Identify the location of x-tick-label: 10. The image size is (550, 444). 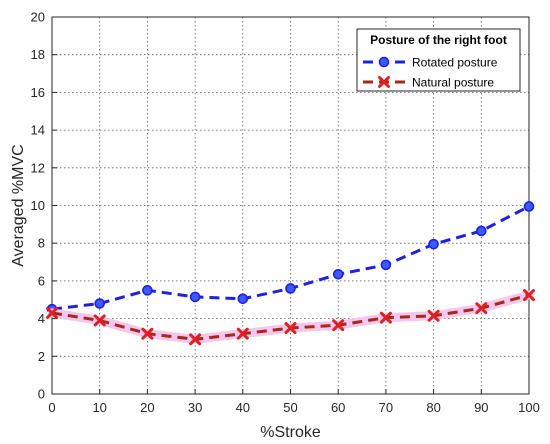
(99, 407).